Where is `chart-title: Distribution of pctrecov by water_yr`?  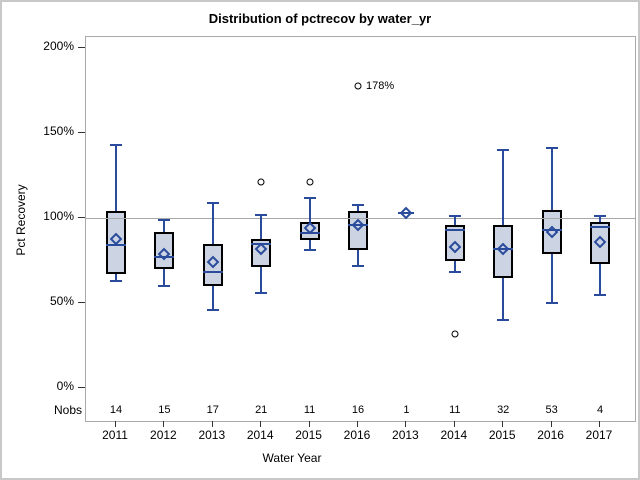
chart-title: Distribution of pctrecov by water_yr is located at coordinates (320, 18).